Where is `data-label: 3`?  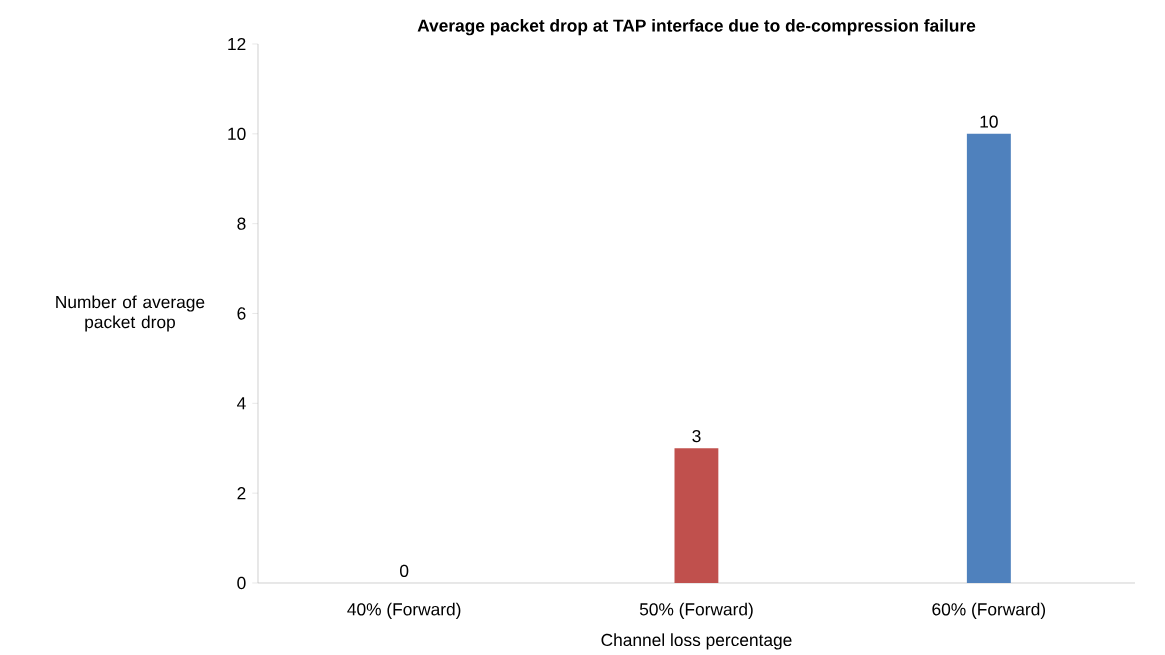
data-label: 3 is located at coordinates (696, 436).